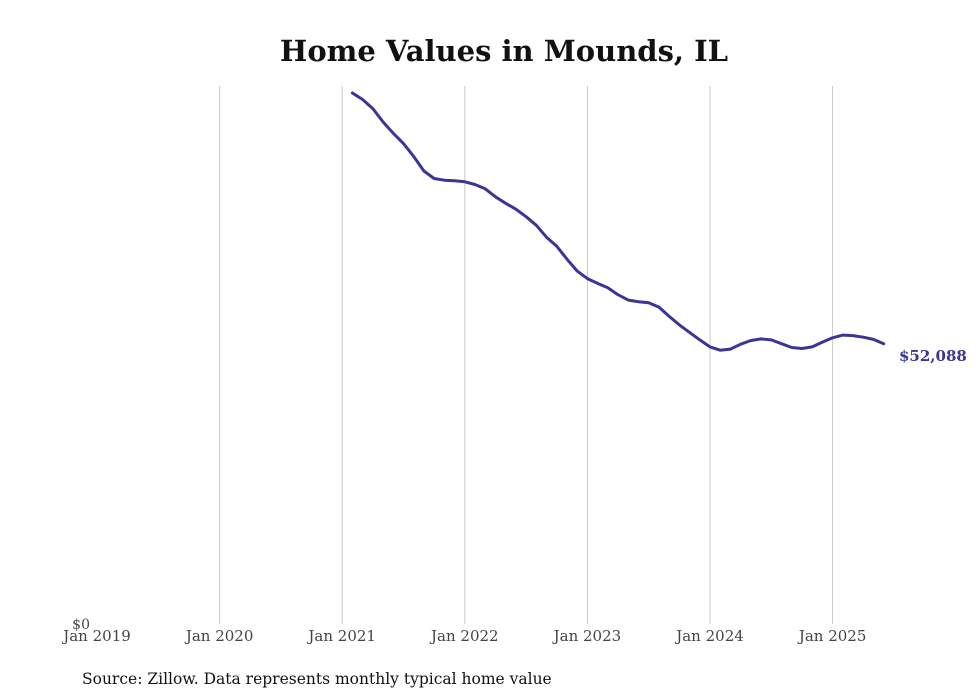  I want to click on x-tick-label: Jan 2023, so click(587, 636).